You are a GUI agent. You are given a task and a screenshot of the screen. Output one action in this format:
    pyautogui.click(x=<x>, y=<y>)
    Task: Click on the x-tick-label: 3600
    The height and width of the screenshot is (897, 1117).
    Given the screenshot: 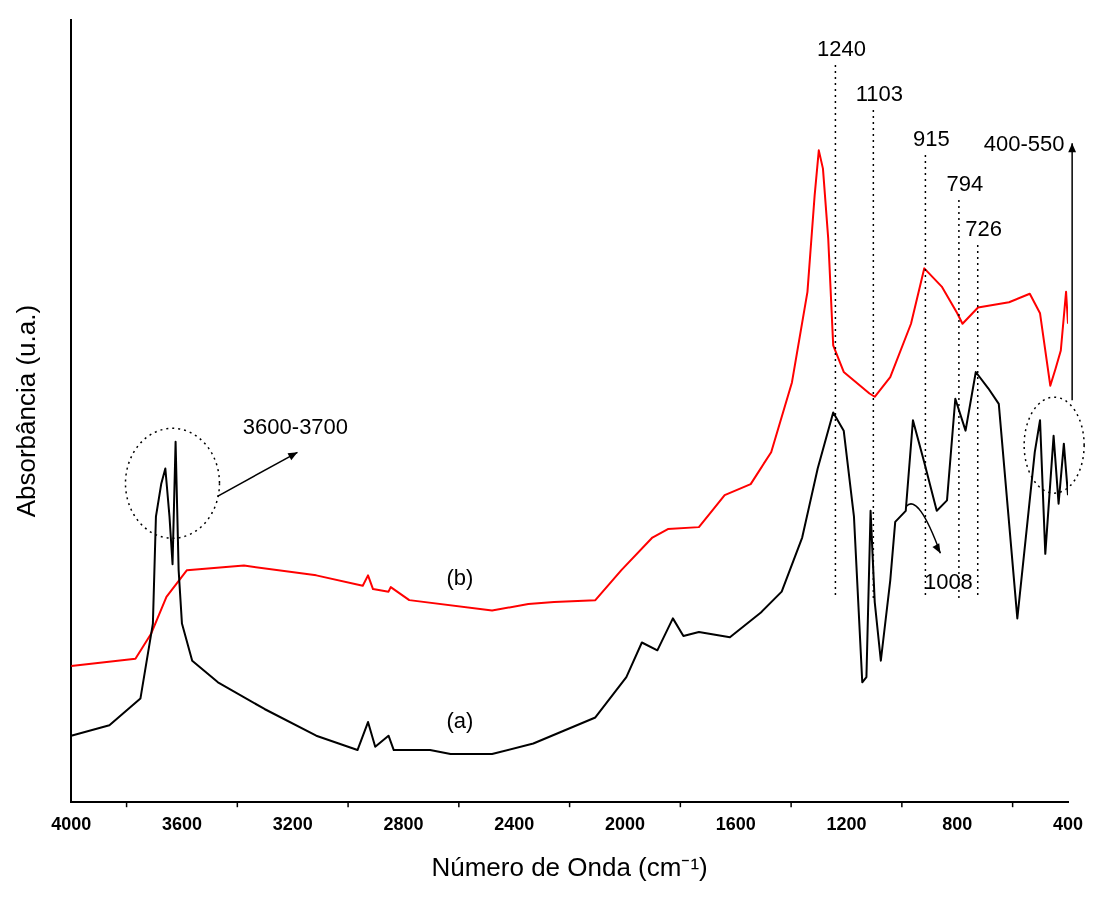 What is the action you would take?
    pyautogui.click(x=181, y=823)
    